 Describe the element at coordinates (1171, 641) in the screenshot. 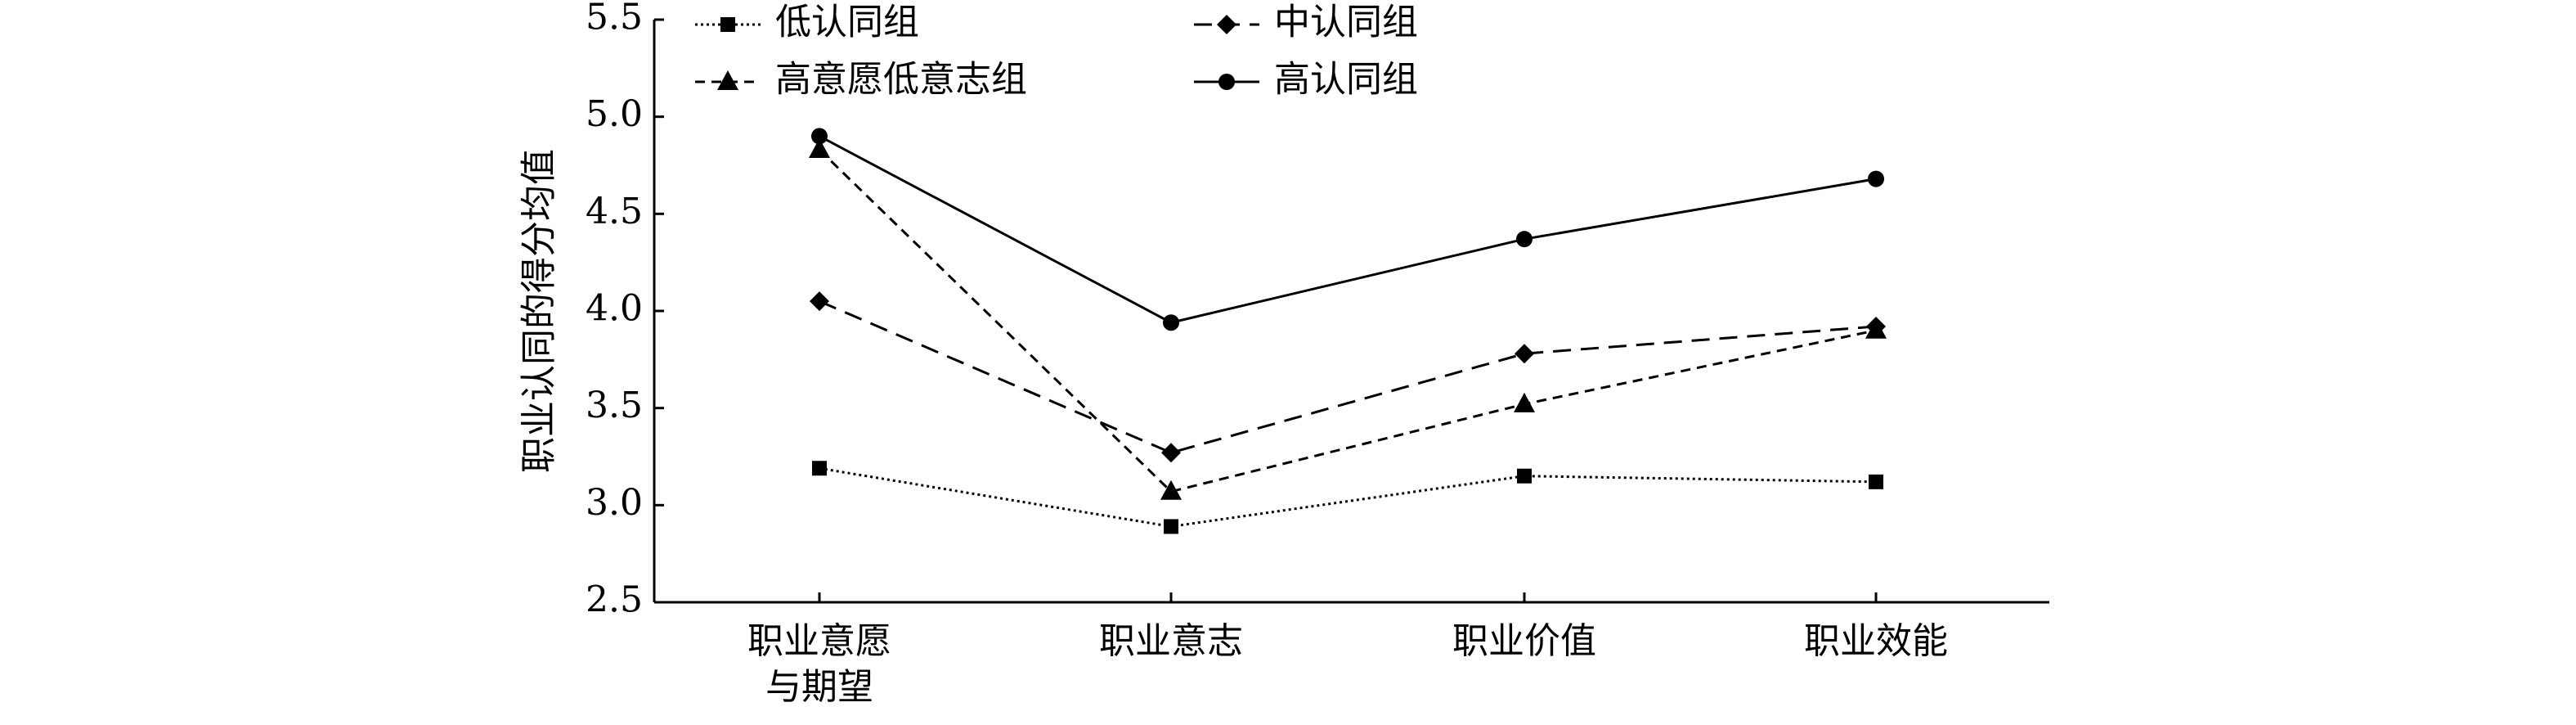

I see `x-tick-label: 职业意志` at that location.